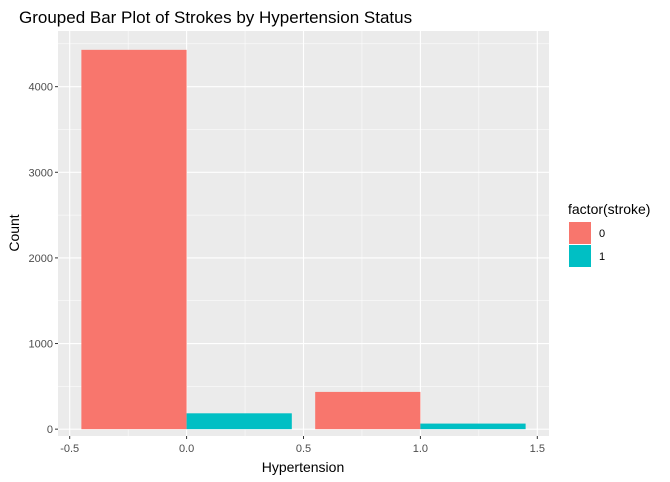 Image resolution: width=670 pixels, height=482 pixels. Describe the element at coordinates (609, 234) in the screenshot. I see `legend: factor(stroke) 0 1` at that location.